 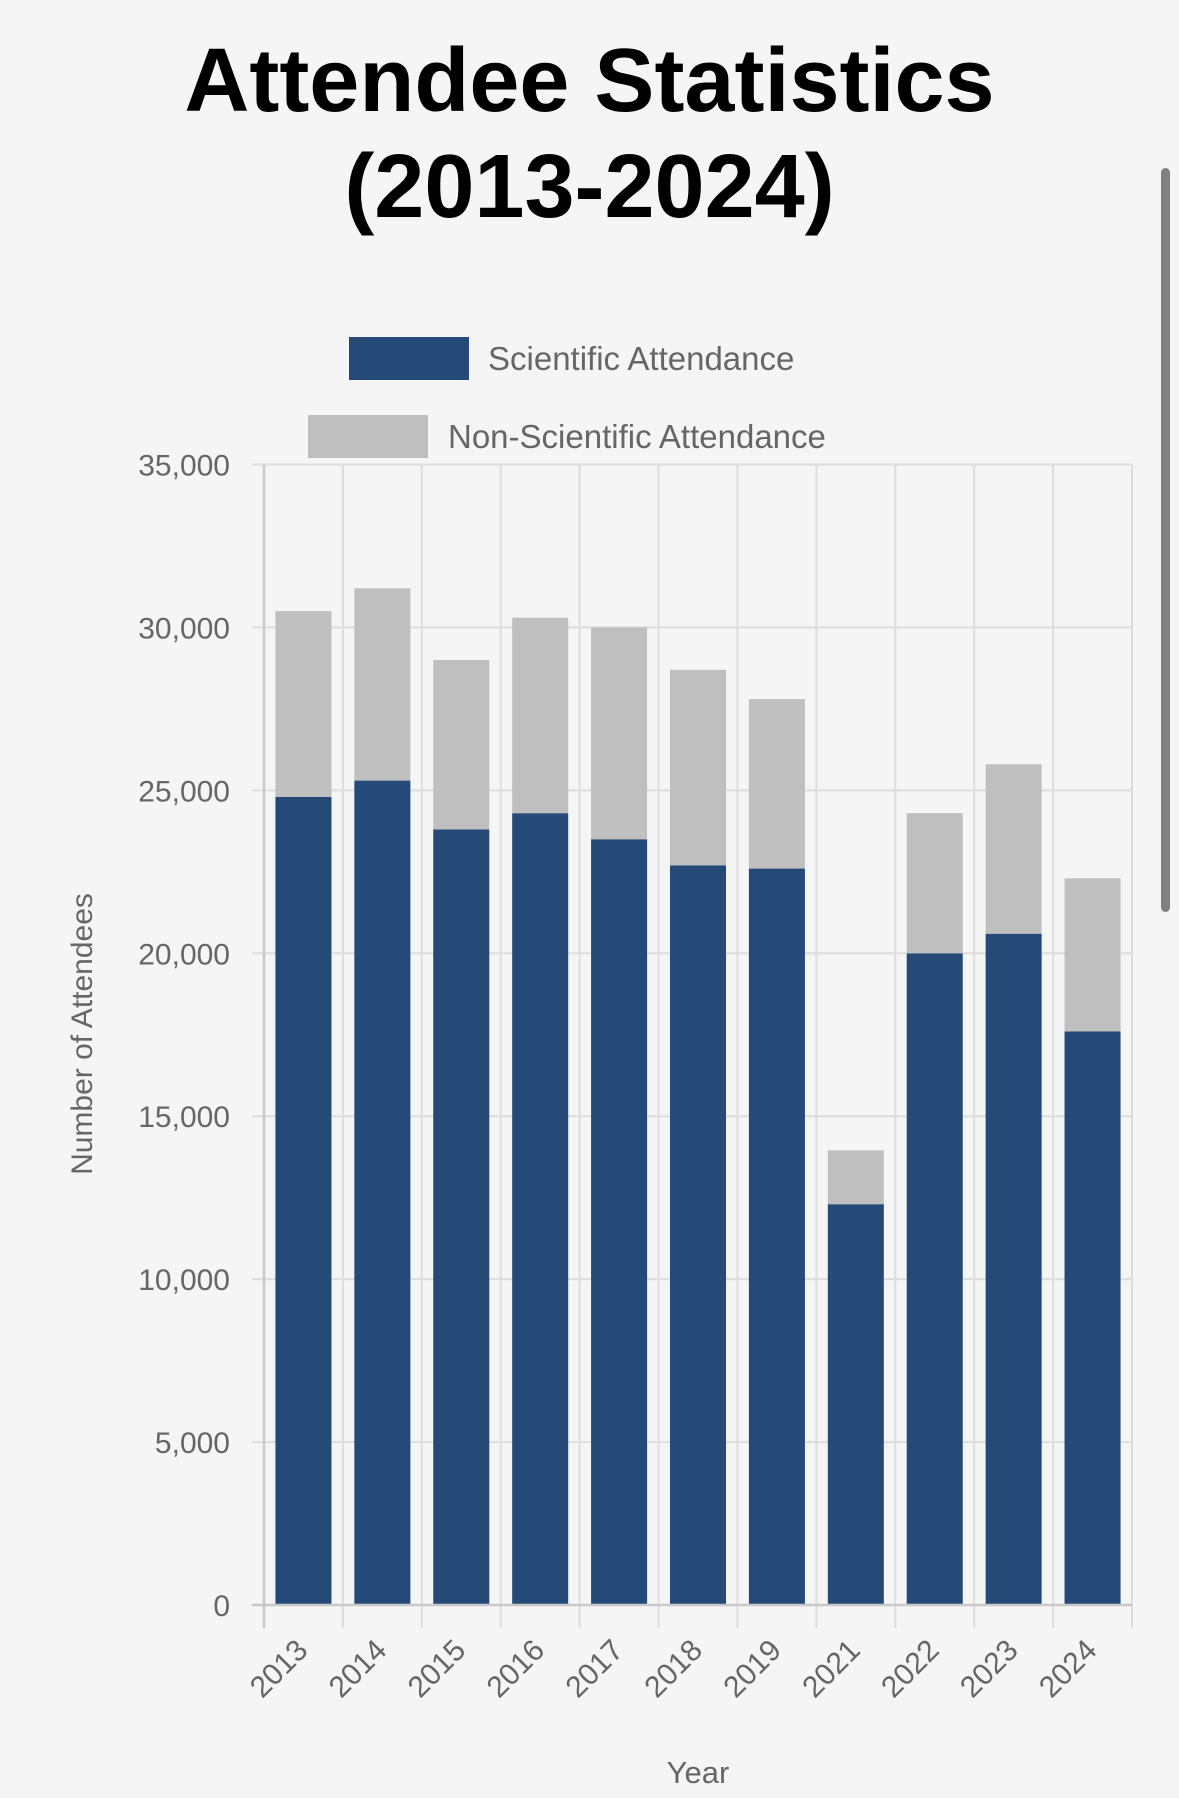 I want to click on chart-title: Attendee Statistics (2013-2024), so click(x=589, y=134).